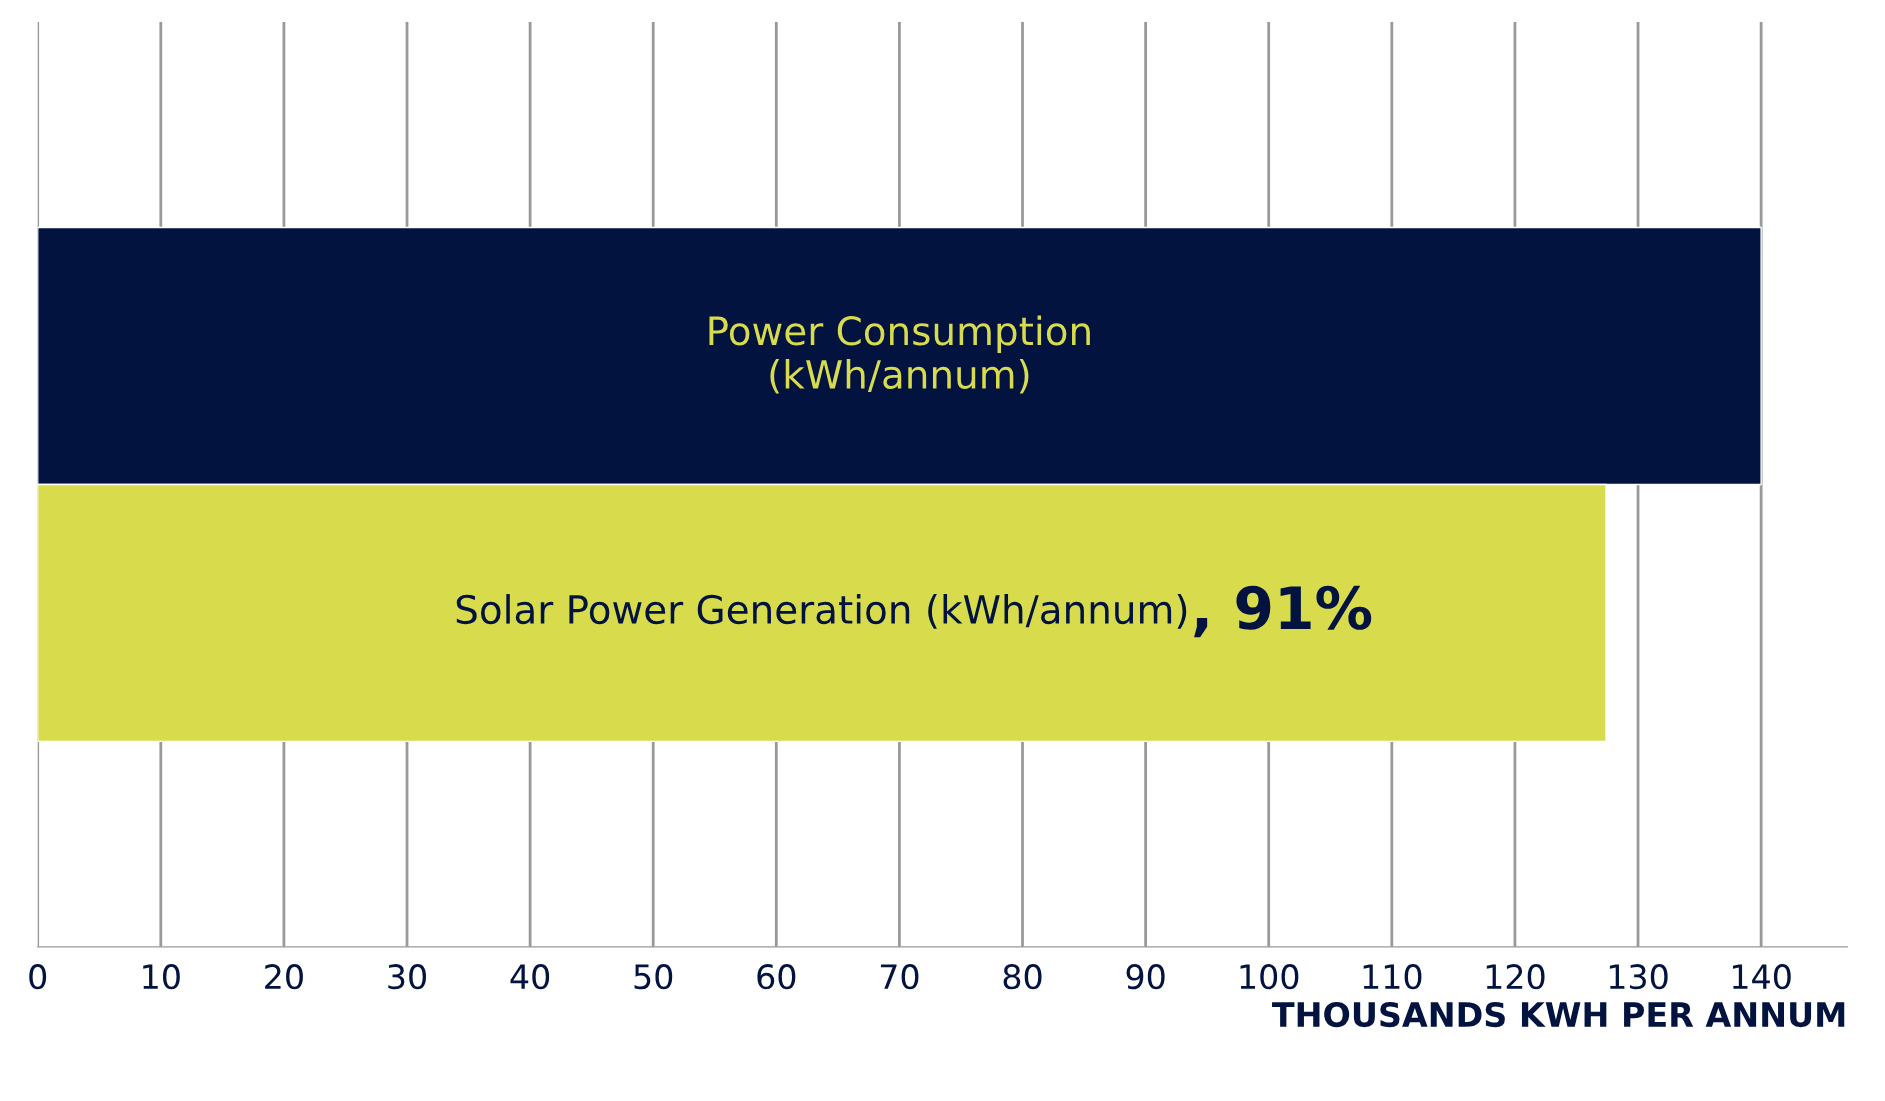 The height and width of the screenshot is (1101, 1885). I want to click on x-tick-label: 120, so click(1515, 977).